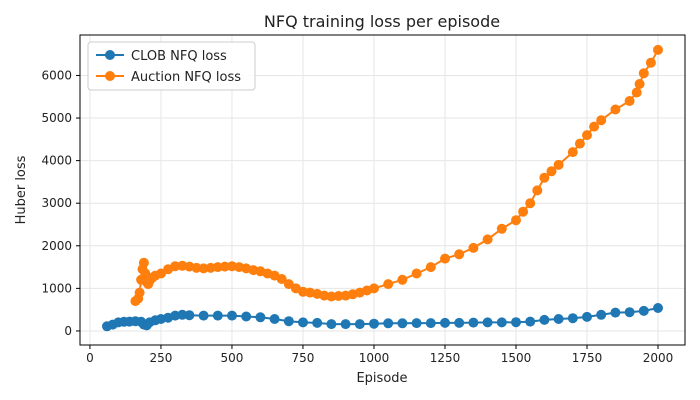  Describe the element at coordinates (56, 161) in the screenshot. I see `y-tick-label: 4000` at that location.